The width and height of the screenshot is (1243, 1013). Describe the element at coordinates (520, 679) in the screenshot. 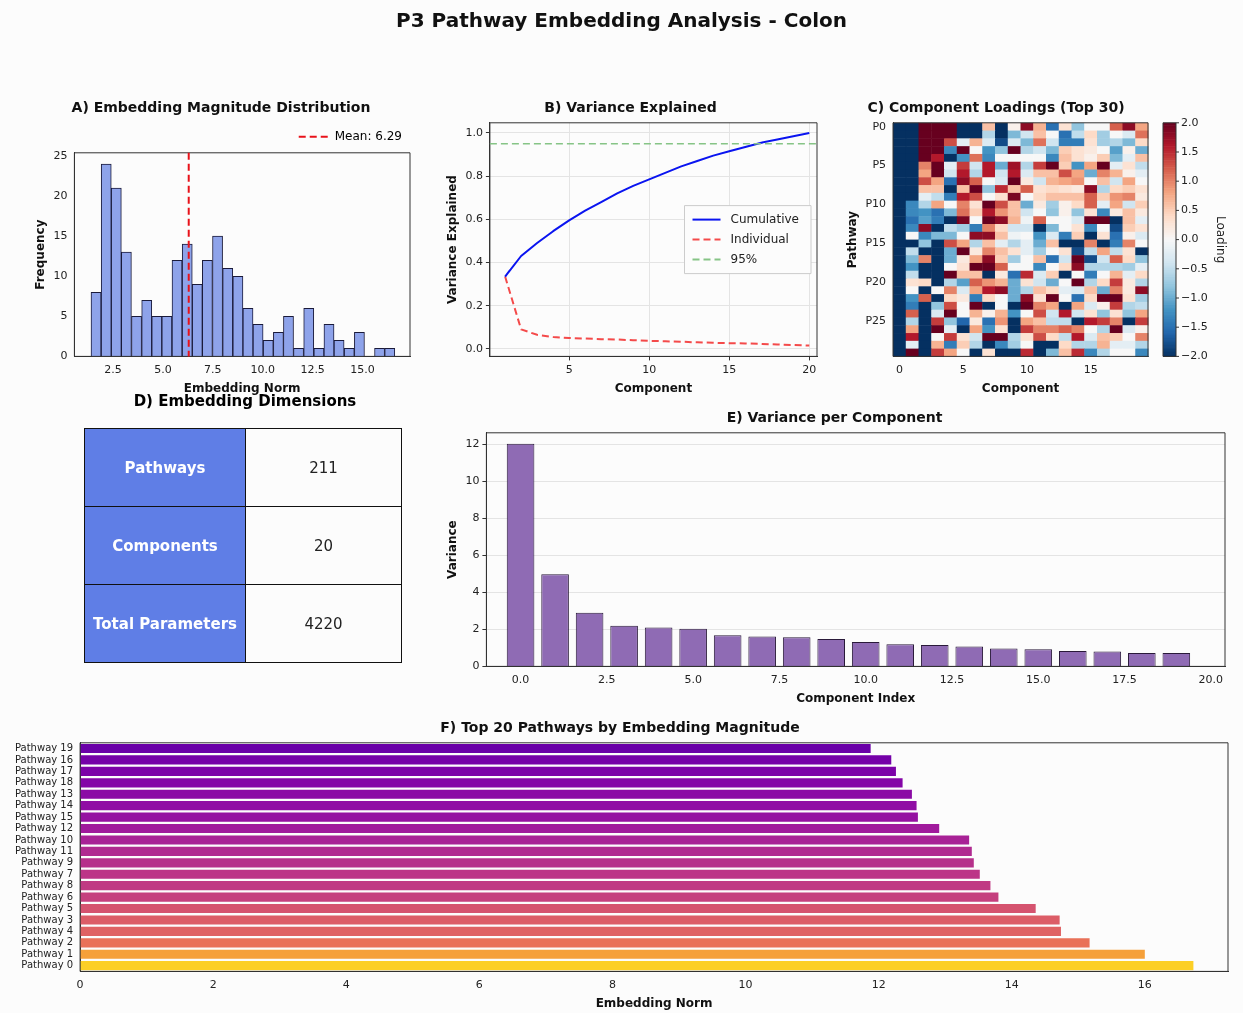

I see `x-tick-label: 0.0` at that location.